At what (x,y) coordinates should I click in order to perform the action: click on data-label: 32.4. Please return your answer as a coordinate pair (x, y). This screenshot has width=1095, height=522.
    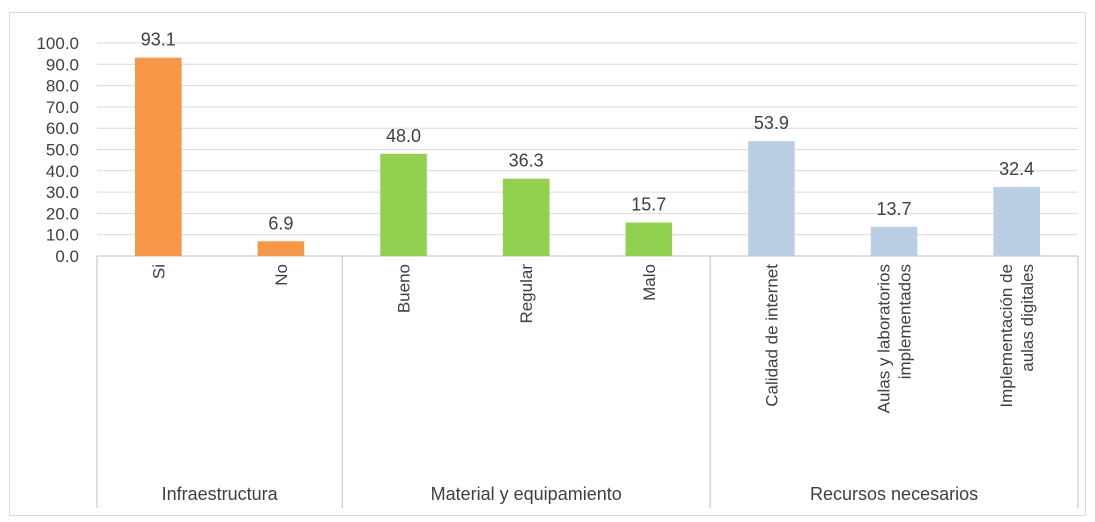
    Looking at the image, I should click on (1016, 169).